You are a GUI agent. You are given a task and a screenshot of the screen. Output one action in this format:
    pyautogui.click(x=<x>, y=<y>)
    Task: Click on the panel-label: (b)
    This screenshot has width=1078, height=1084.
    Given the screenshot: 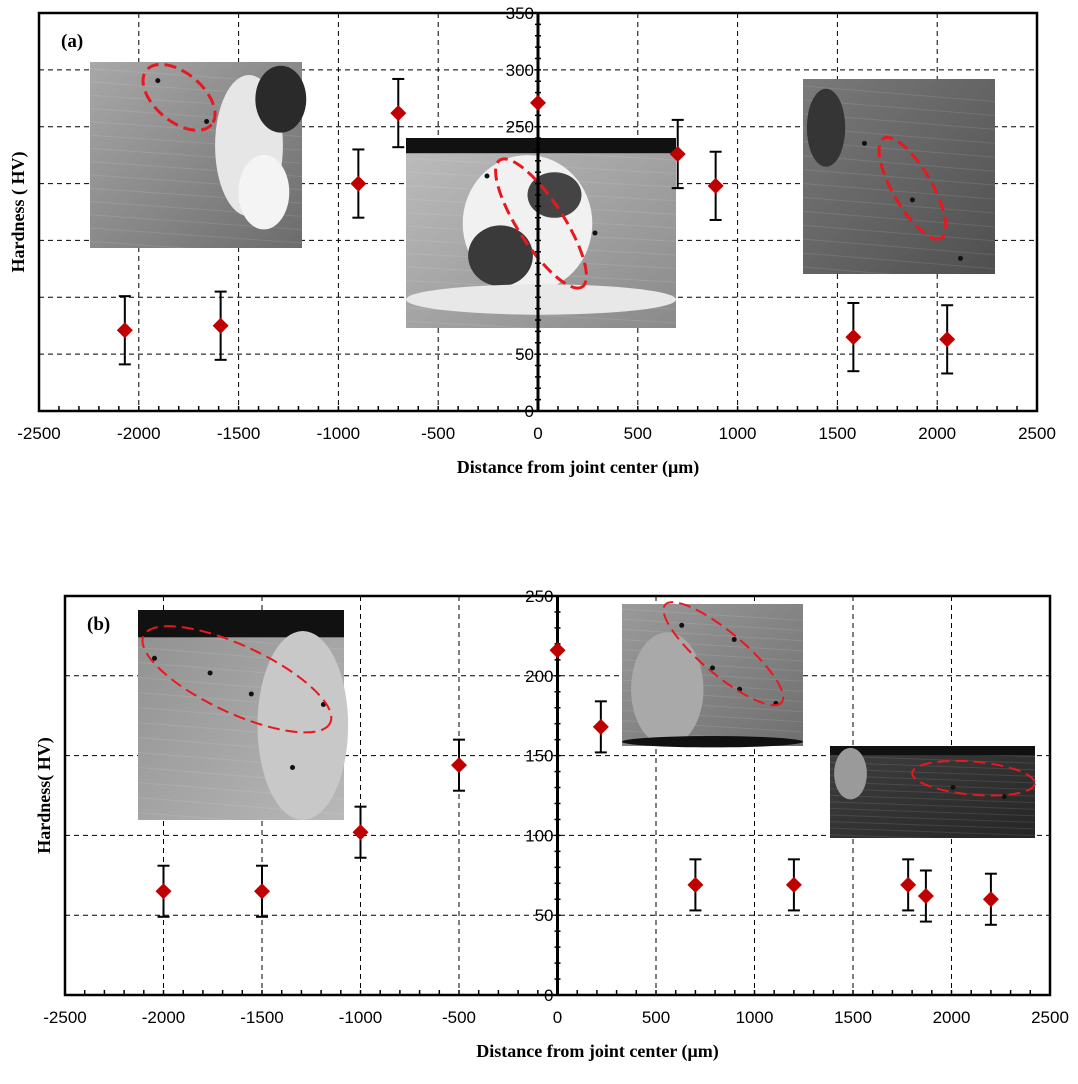 What is the action you would take?
    pyautogui.click(x=98, y=624)
    